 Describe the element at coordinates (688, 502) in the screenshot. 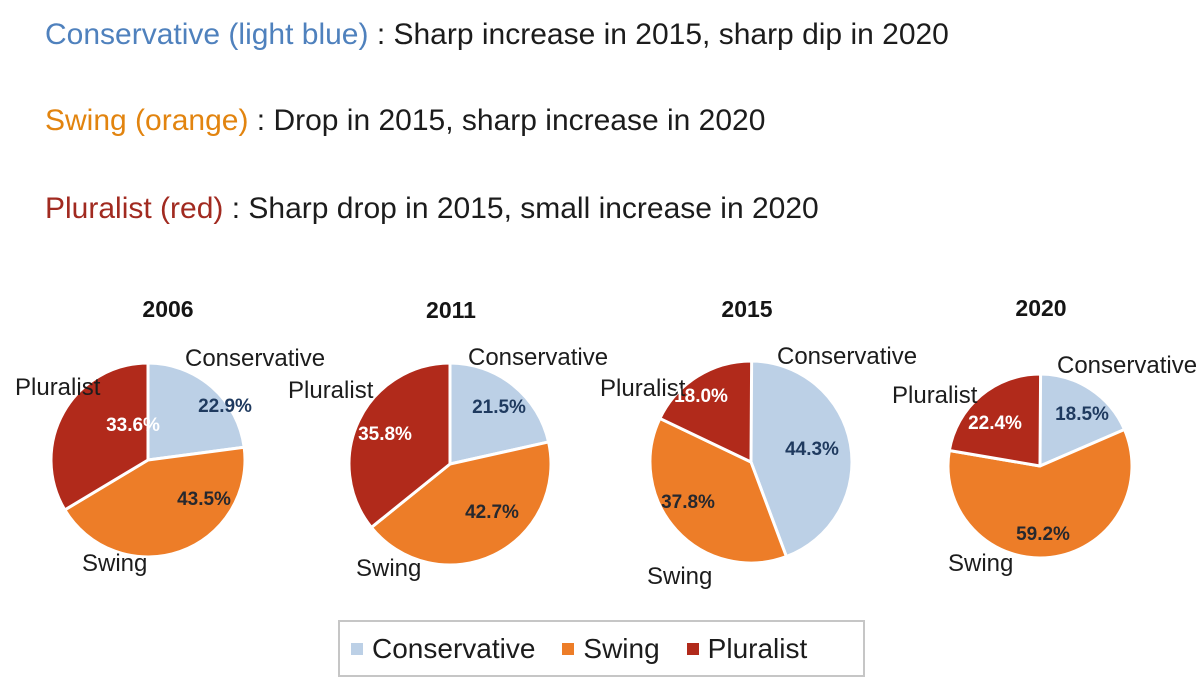

I see `slice-value-swing-2015: 37.8%` at that location.